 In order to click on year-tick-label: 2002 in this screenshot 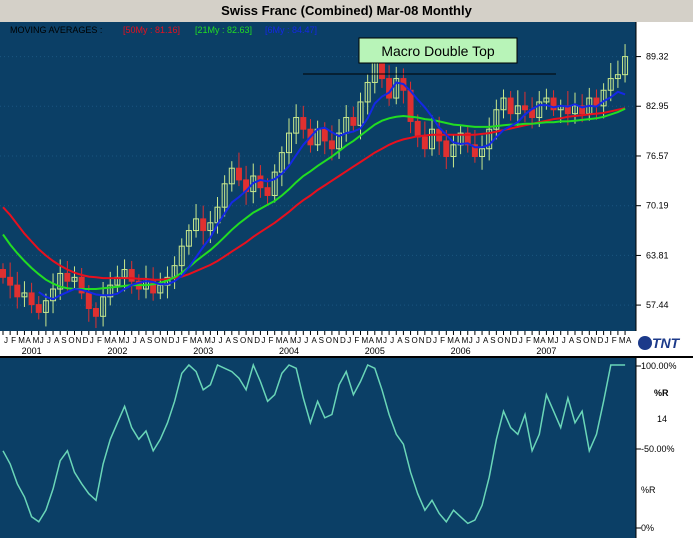, I will do `click(117, 351)`.